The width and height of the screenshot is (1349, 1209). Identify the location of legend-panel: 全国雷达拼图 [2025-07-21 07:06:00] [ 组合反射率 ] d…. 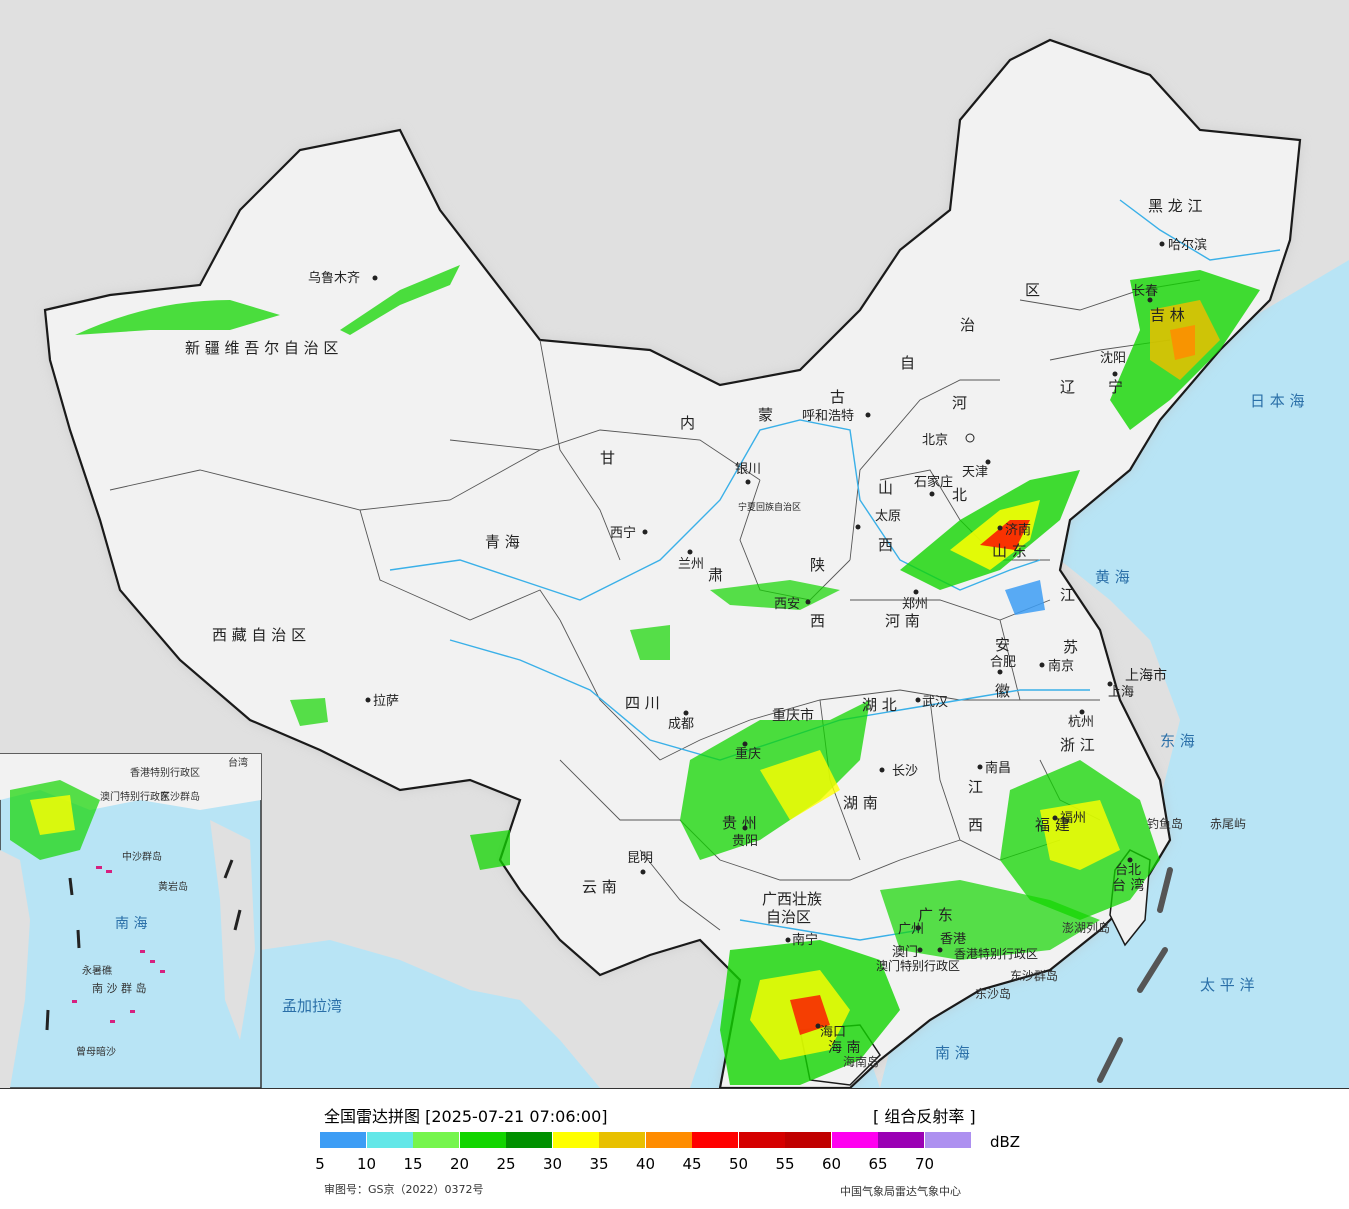
(674, 1148).